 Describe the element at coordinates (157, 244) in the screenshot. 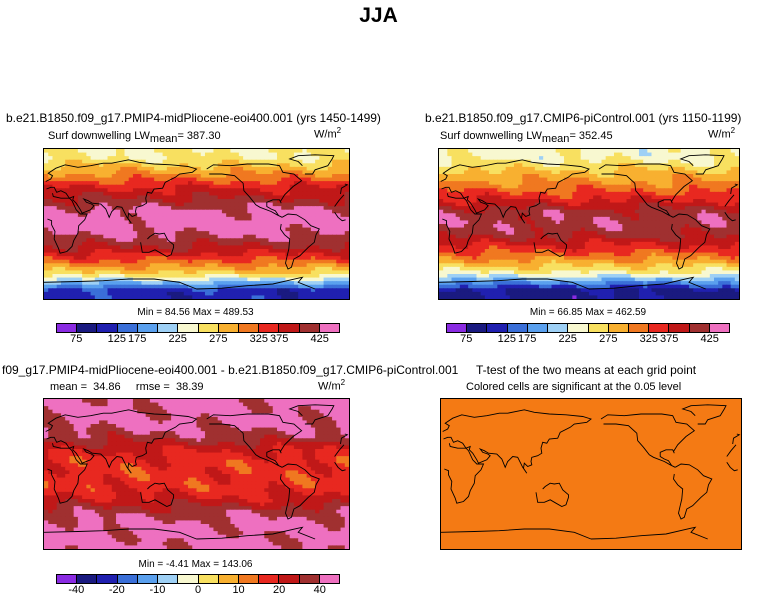

I see `coastline-australia` at that location.